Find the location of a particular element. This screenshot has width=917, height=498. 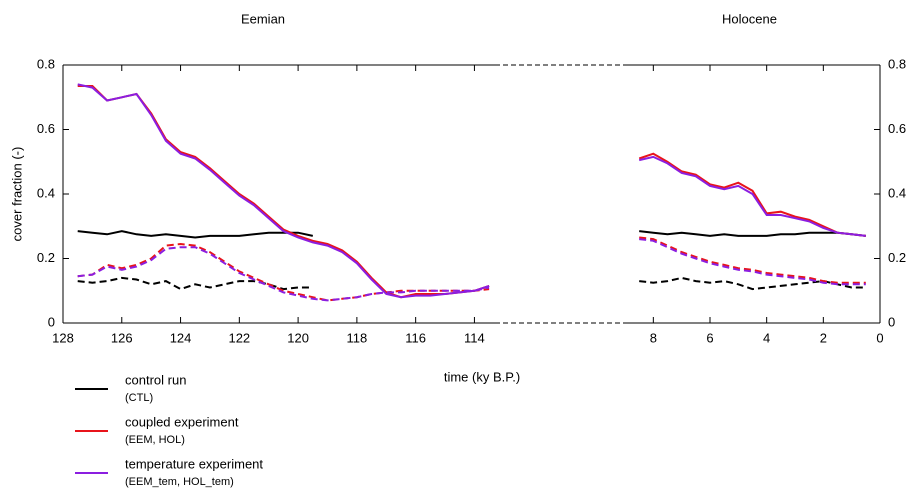

legend-label: coupled experiment is located at coordinates (182, 421).